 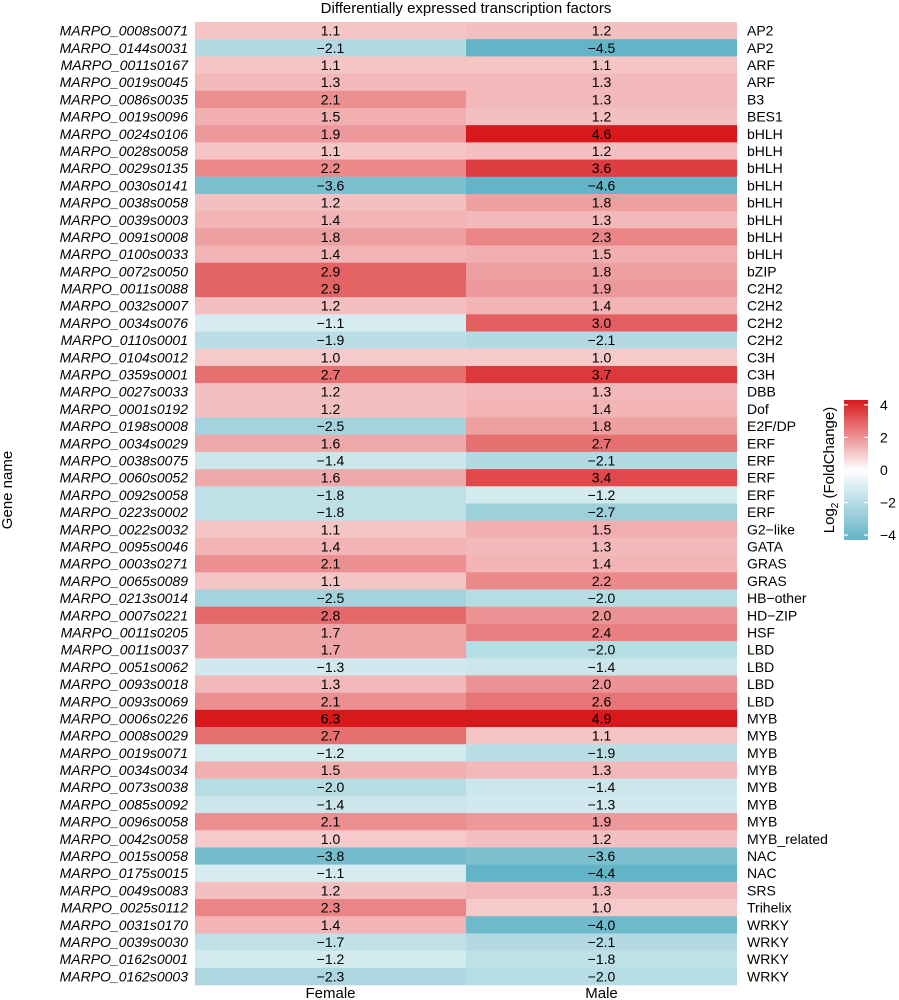 What do you see at coordinates (124, 254) in the screenshot?
I see `gene-name-label: MARPO_0100s0033` at bounding box center [124, 254].